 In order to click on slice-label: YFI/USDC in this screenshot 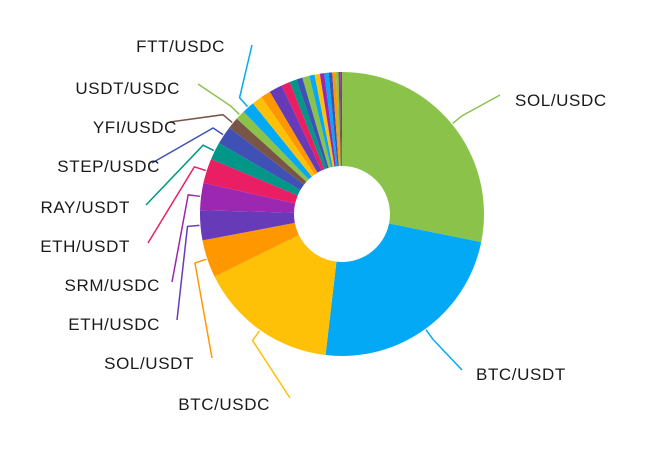, I will do `click(135, 127)`.